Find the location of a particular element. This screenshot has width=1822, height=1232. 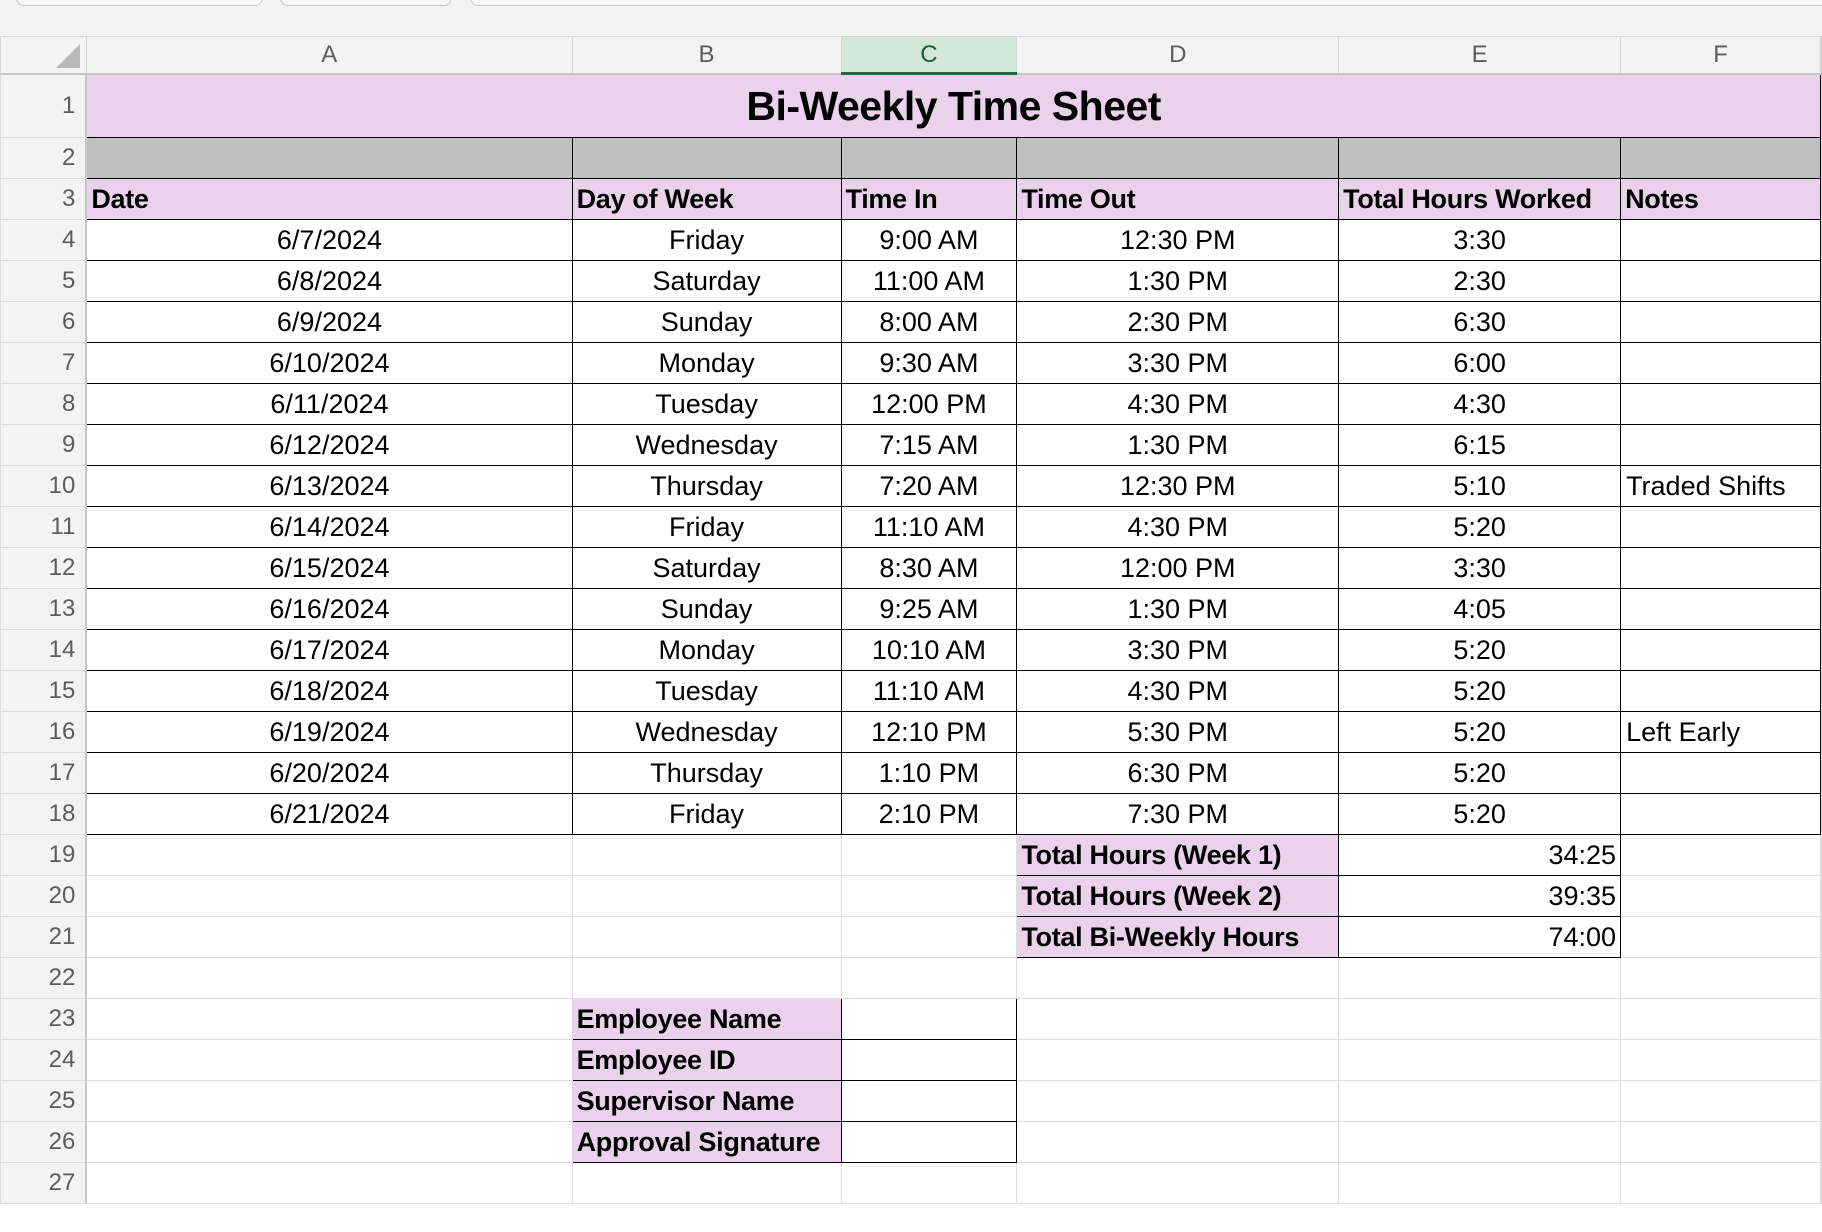

row-header: 14 is located at coordinates (44, 650).